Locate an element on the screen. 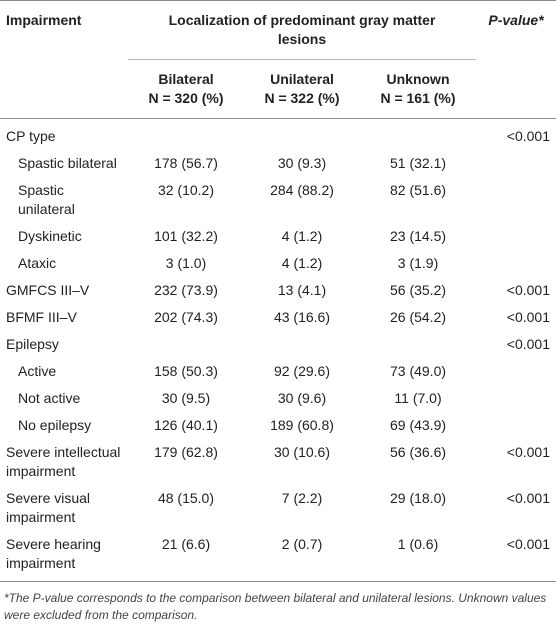  cell: 21 (6.6) is located at coordinates (186, 556).